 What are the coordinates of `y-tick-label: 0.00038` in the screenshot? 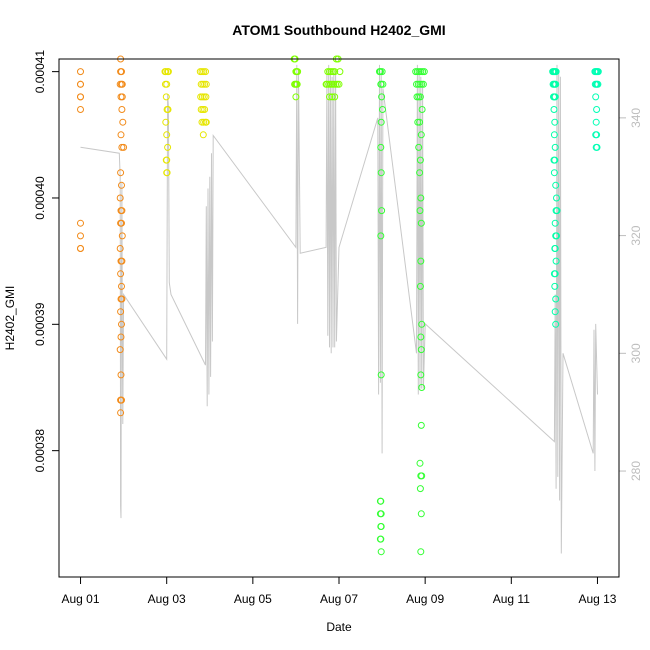 It's located at (40, 451).